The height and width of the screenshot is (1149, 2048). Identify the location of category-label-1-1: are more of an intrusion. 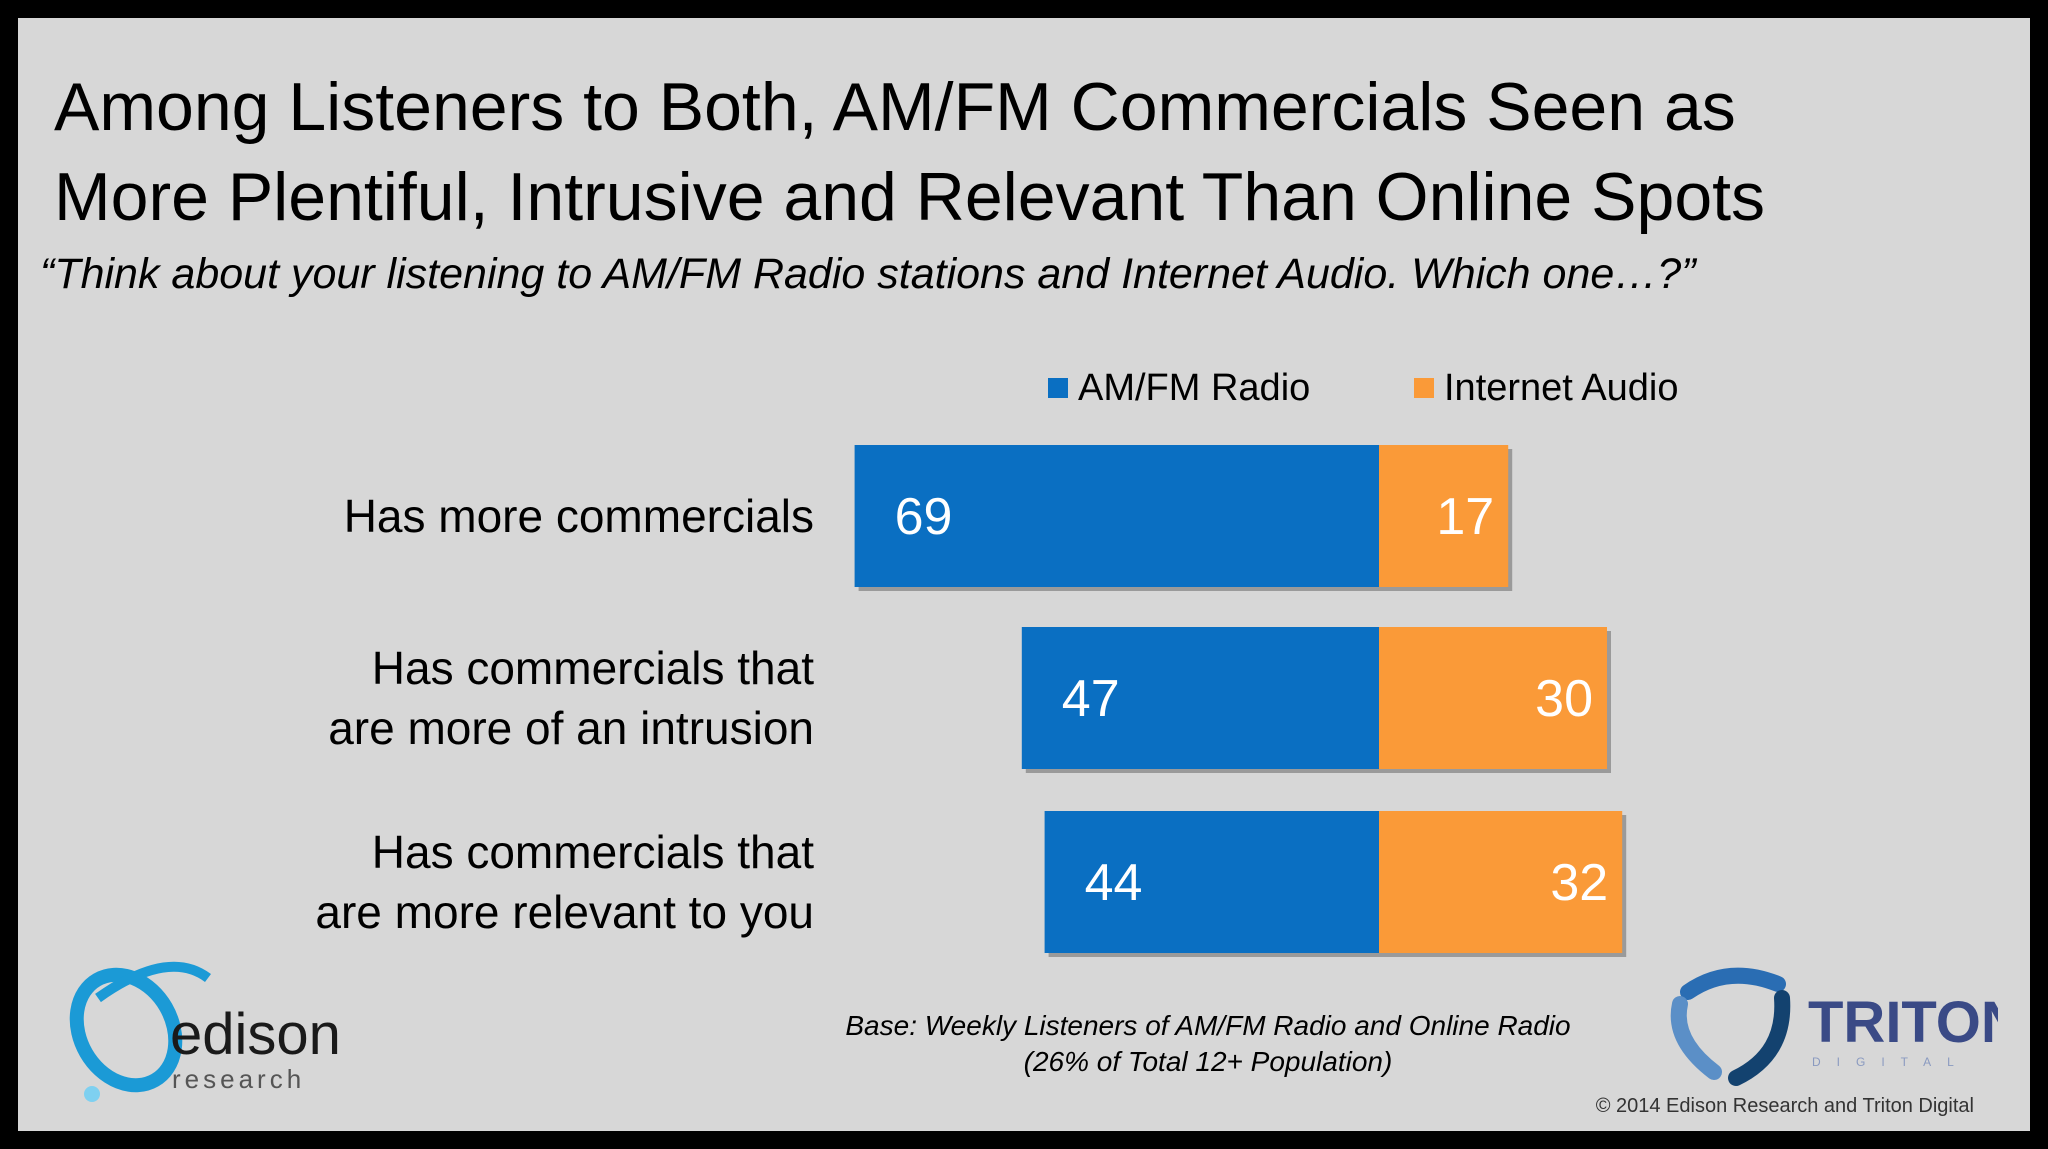
(571, 728).